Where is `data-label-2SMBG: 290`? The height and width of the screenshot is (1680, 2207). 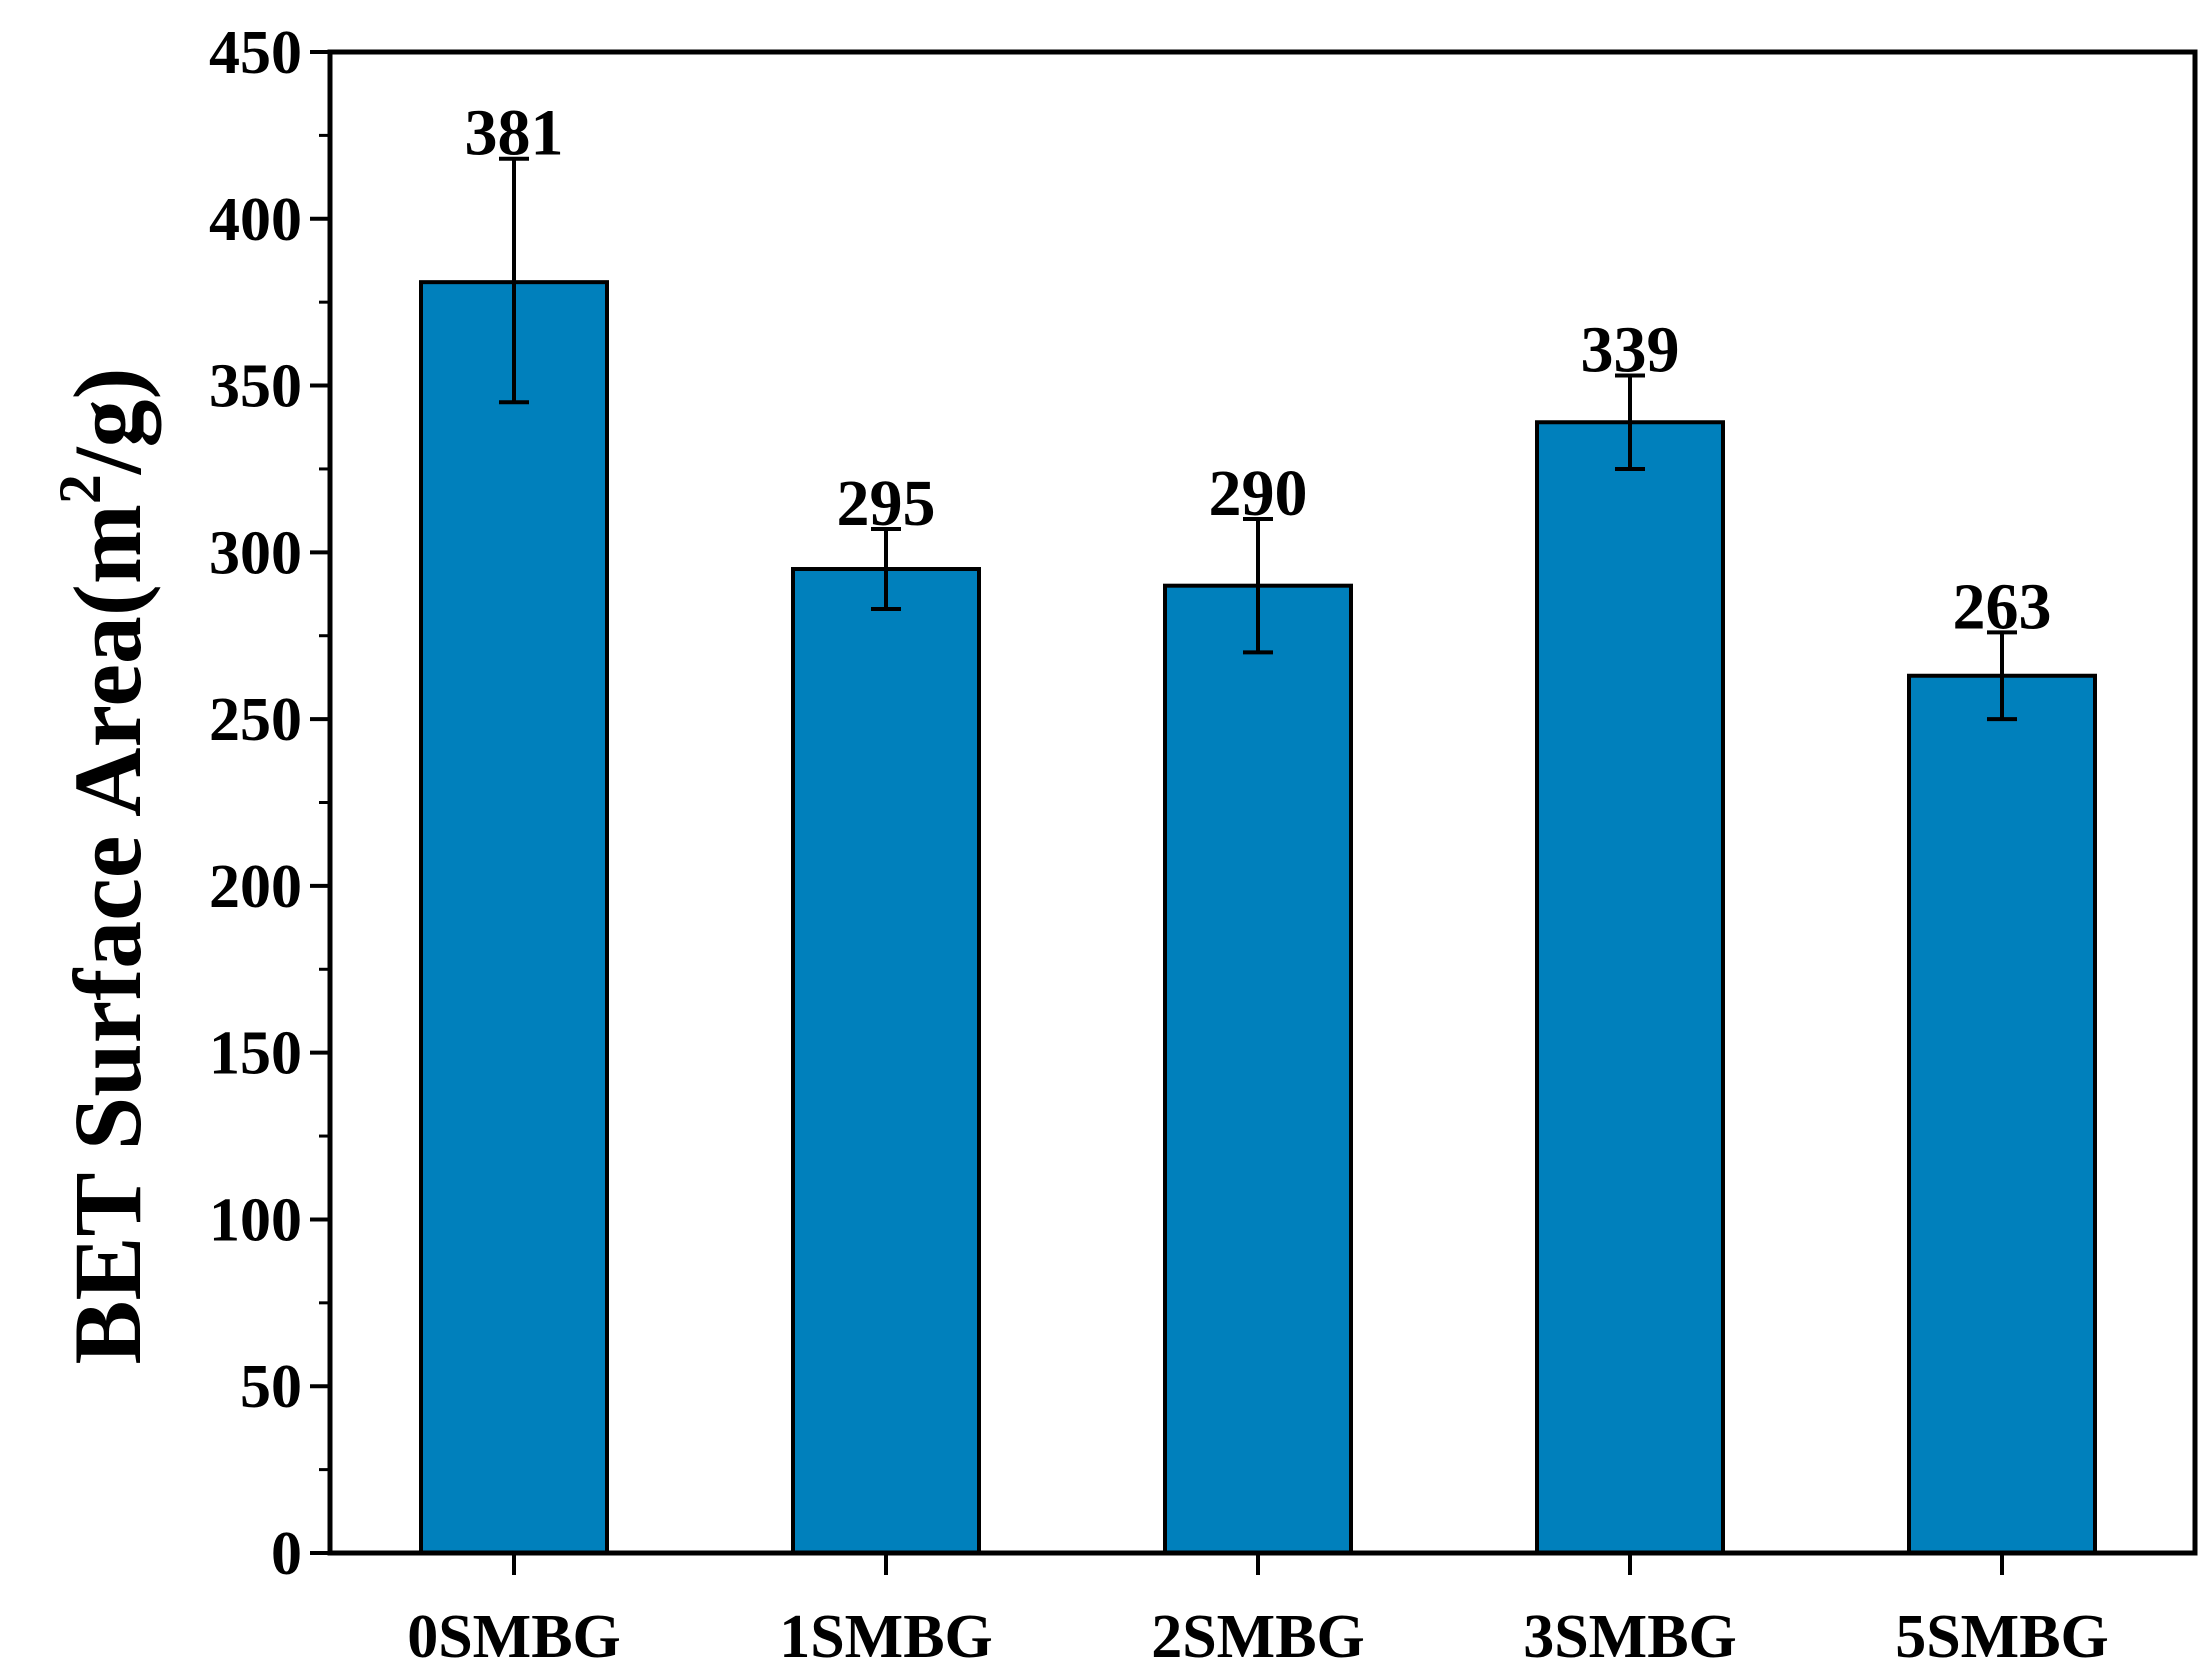
data-label-2SMBG: 290 is located at coordinates (1258, 493).